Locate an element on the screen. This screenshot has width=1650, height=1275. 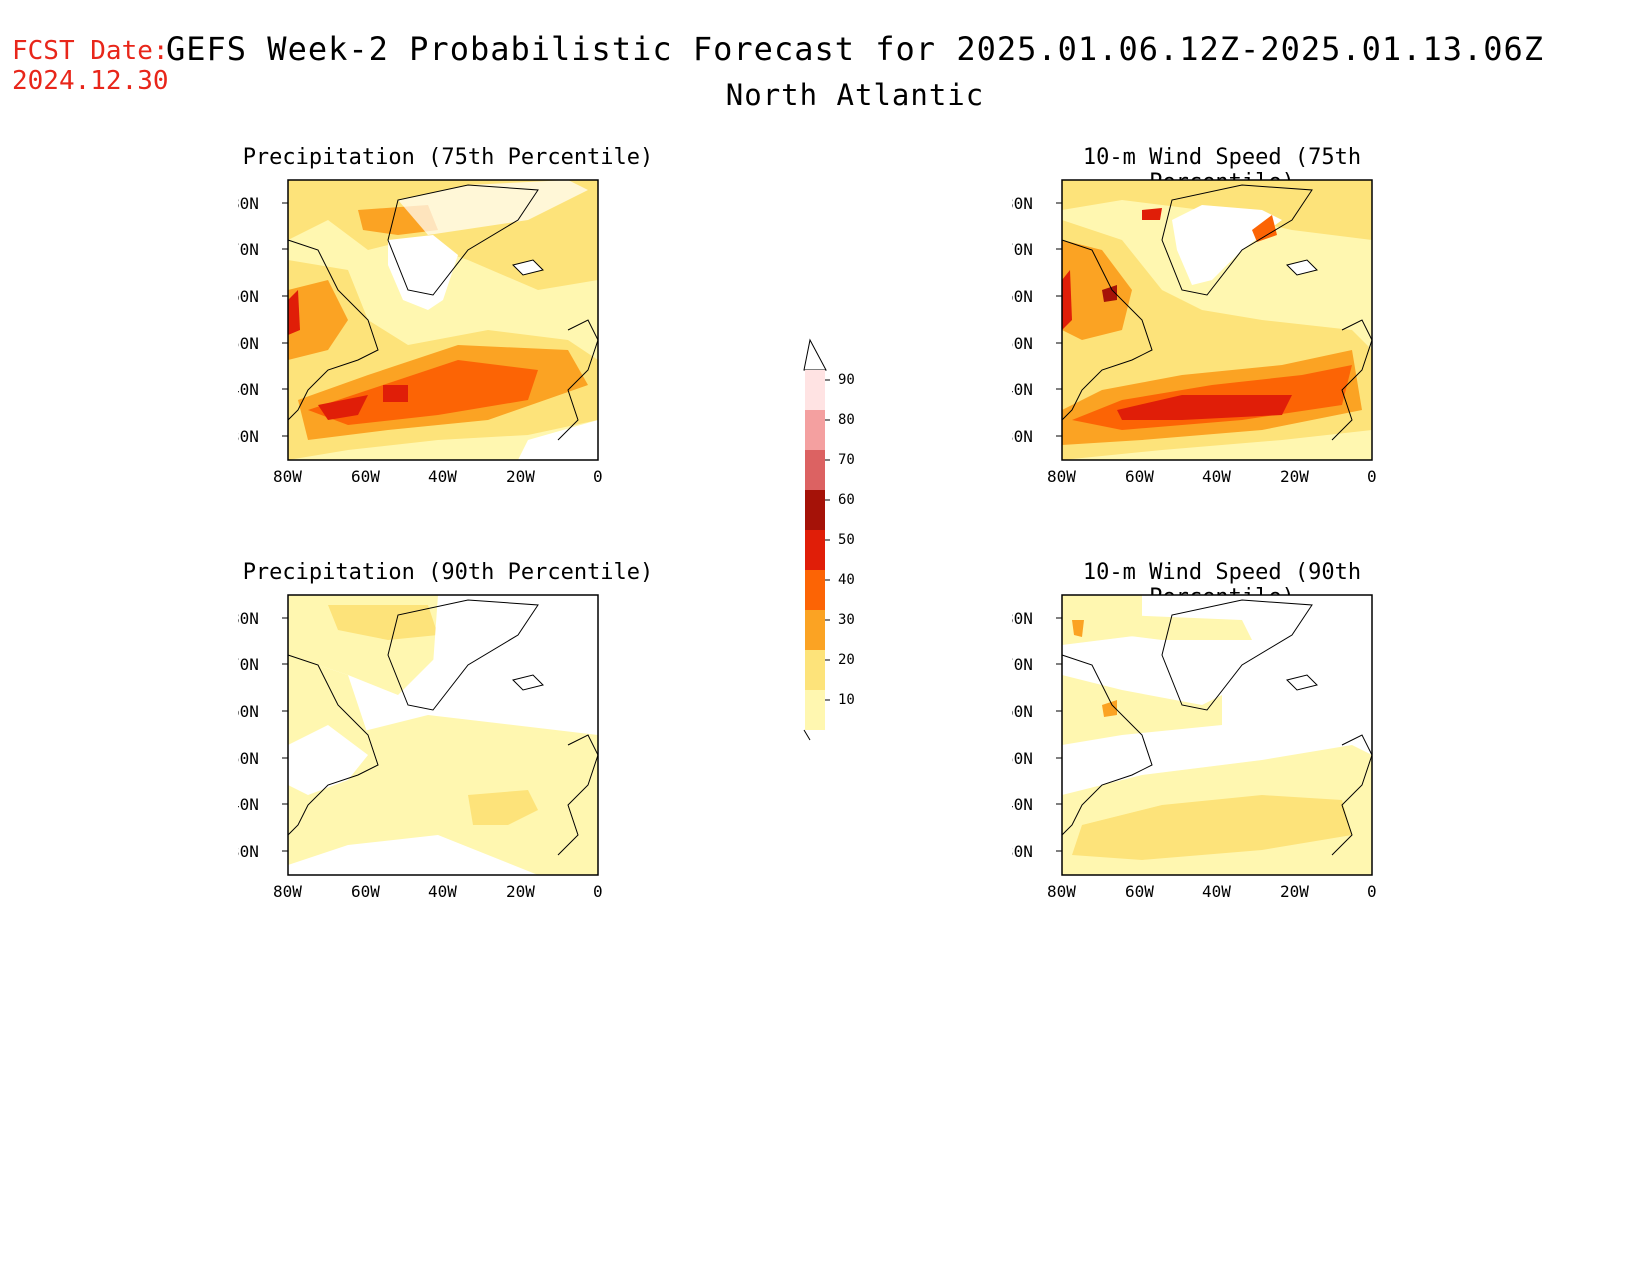
colorbar-label-40: 40 is located at coordinates (846, 580).